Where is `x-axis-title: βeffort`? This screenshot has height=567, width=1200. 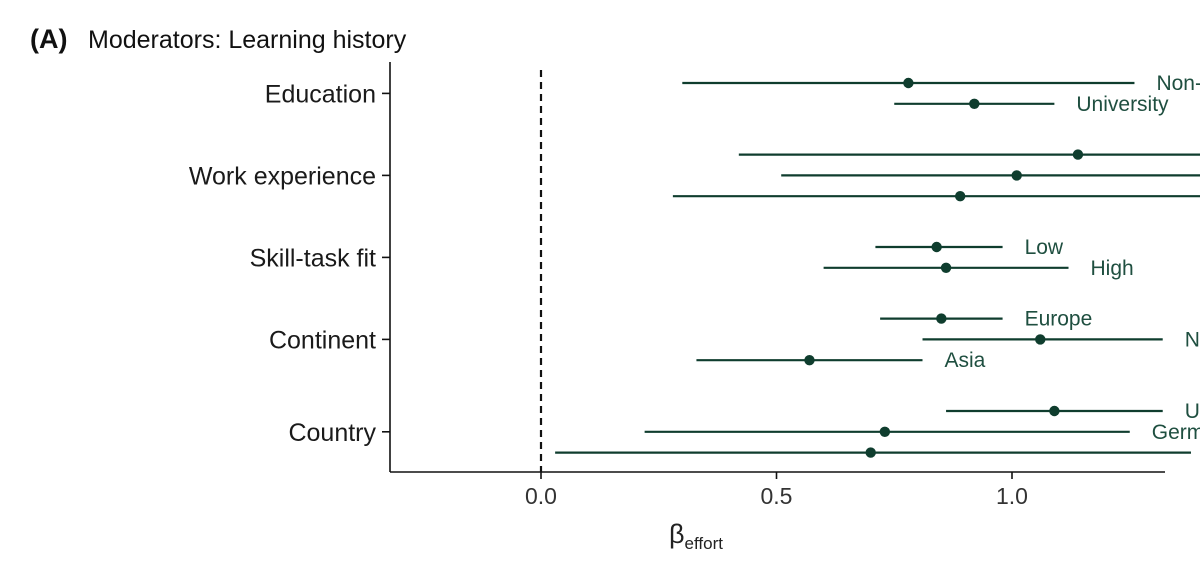
x-axis-title: βeffort is located at coordinates (696, 536).